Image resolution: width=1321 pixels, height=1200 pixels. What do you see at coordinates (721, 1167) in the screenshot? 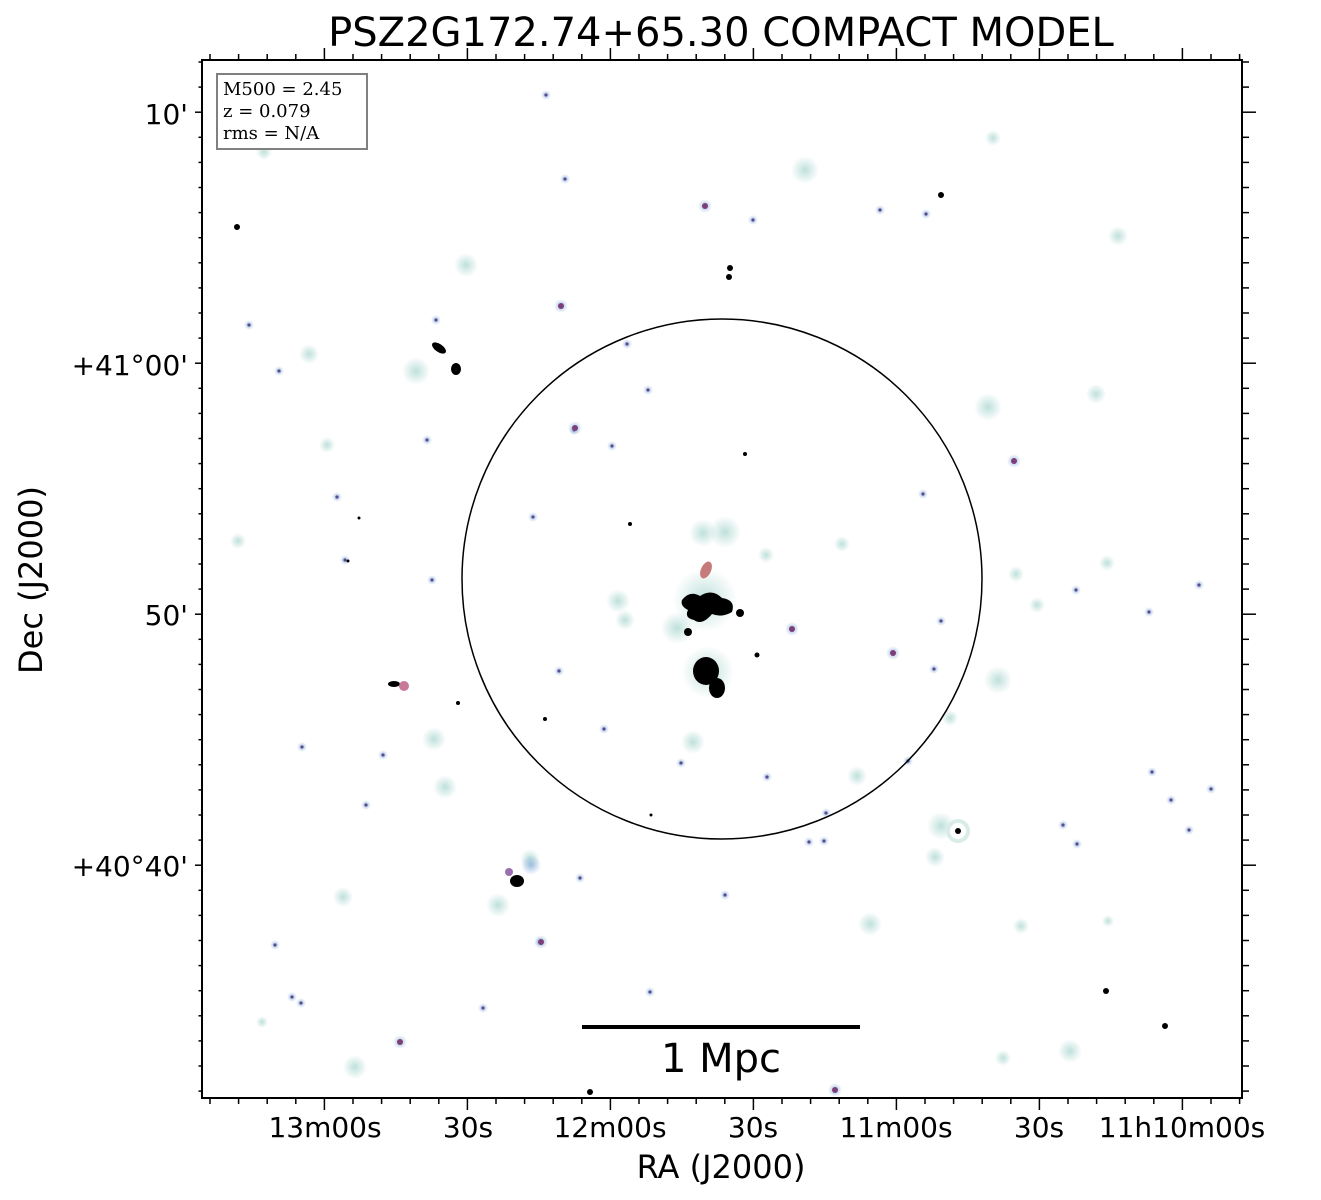
I see `x-axis-label: RA (J2000)` at bounding box center [721, 1167].